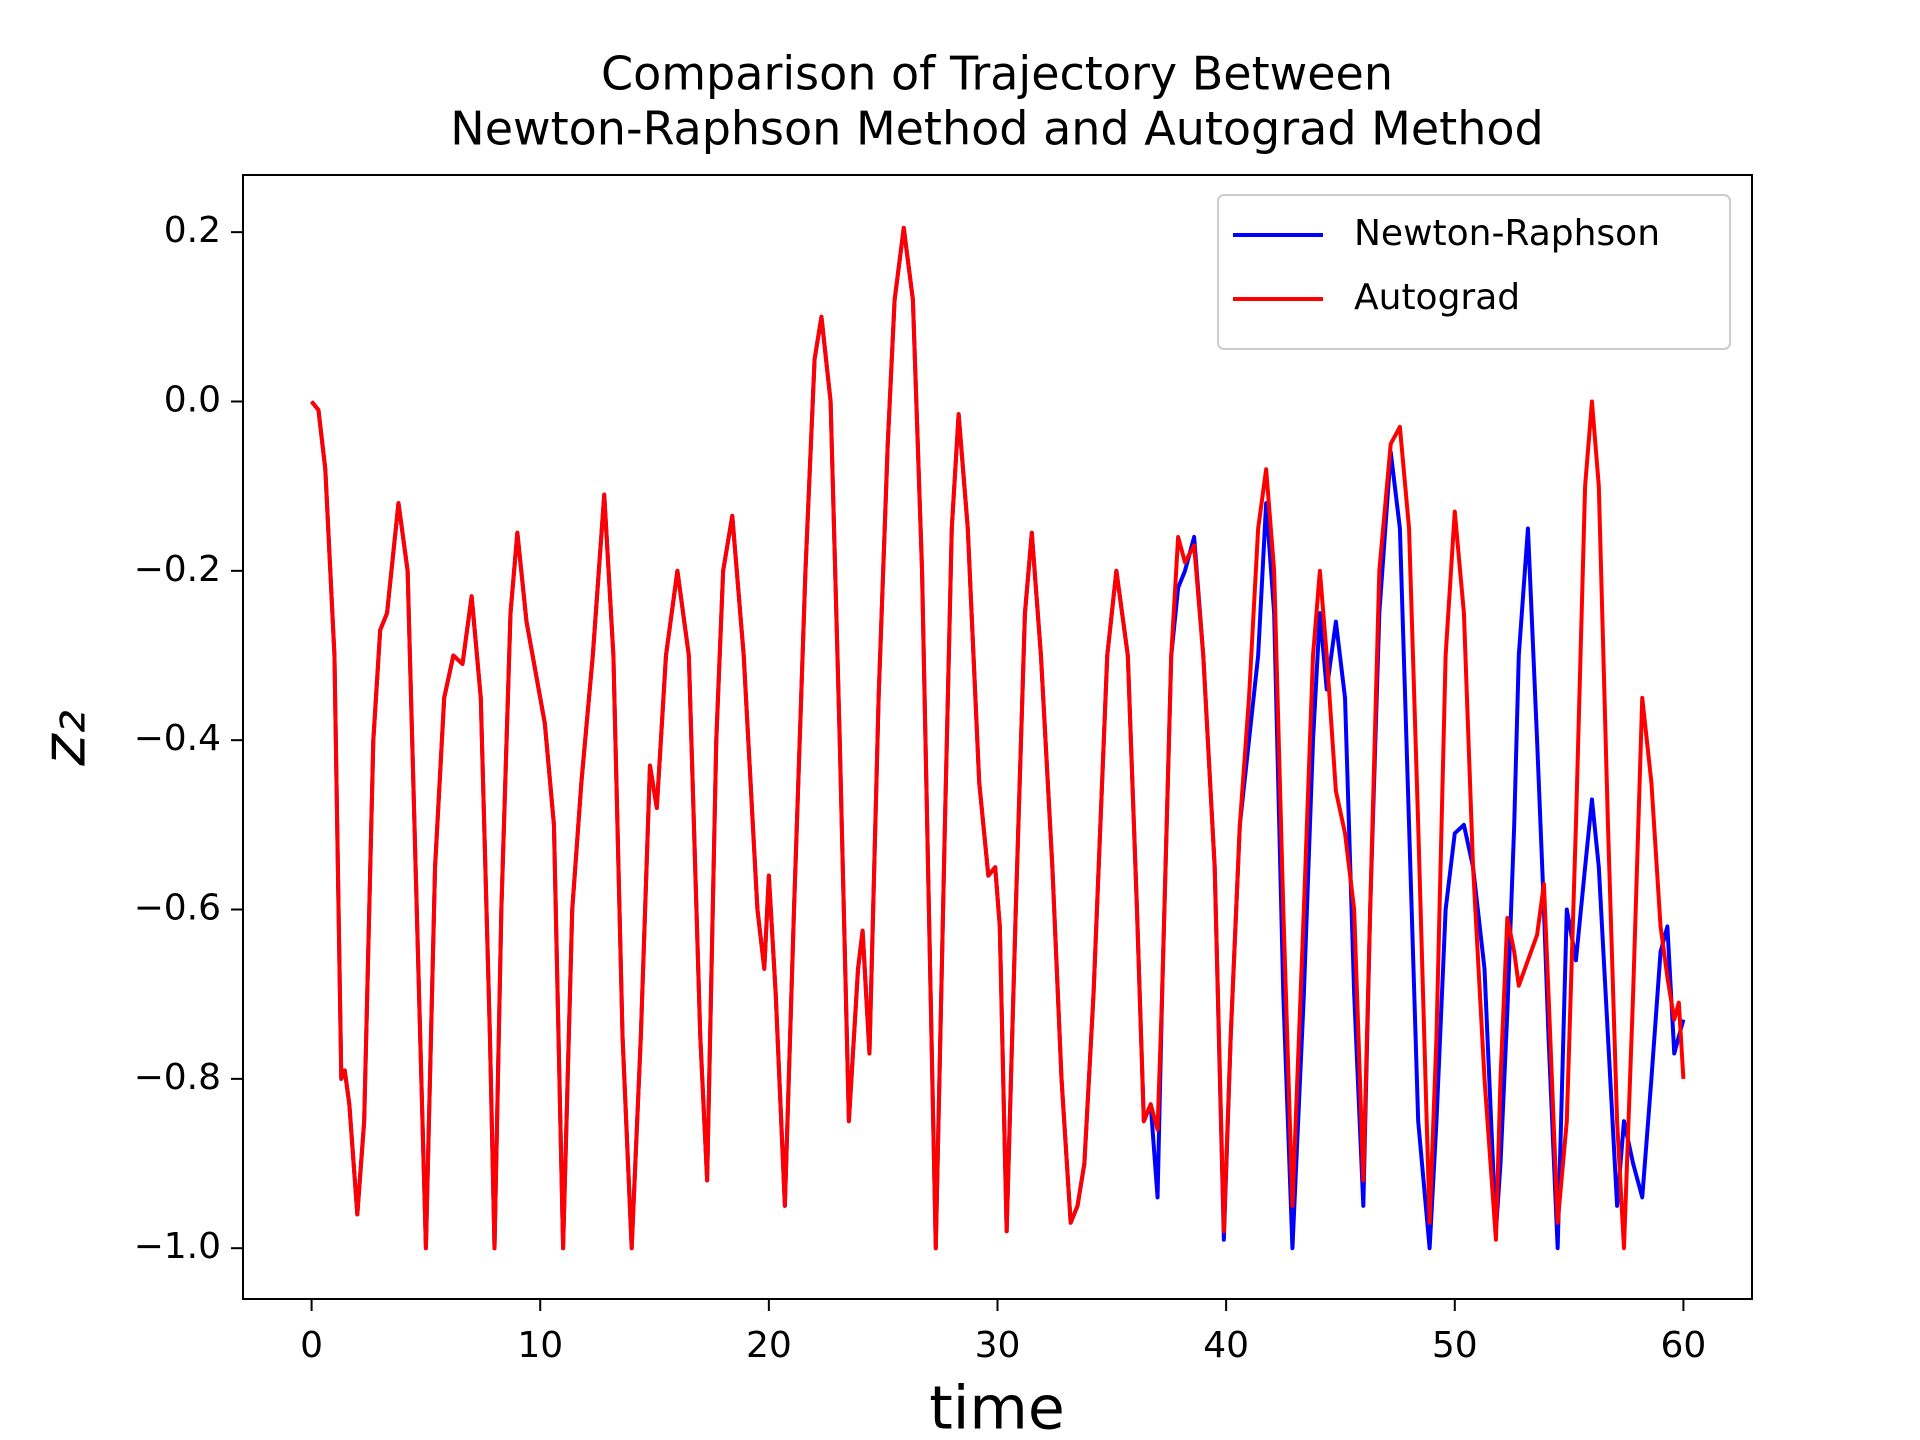 The image size is (1920, 1440). I want to click on y-tick-label: 0.2, so click(192, 230).